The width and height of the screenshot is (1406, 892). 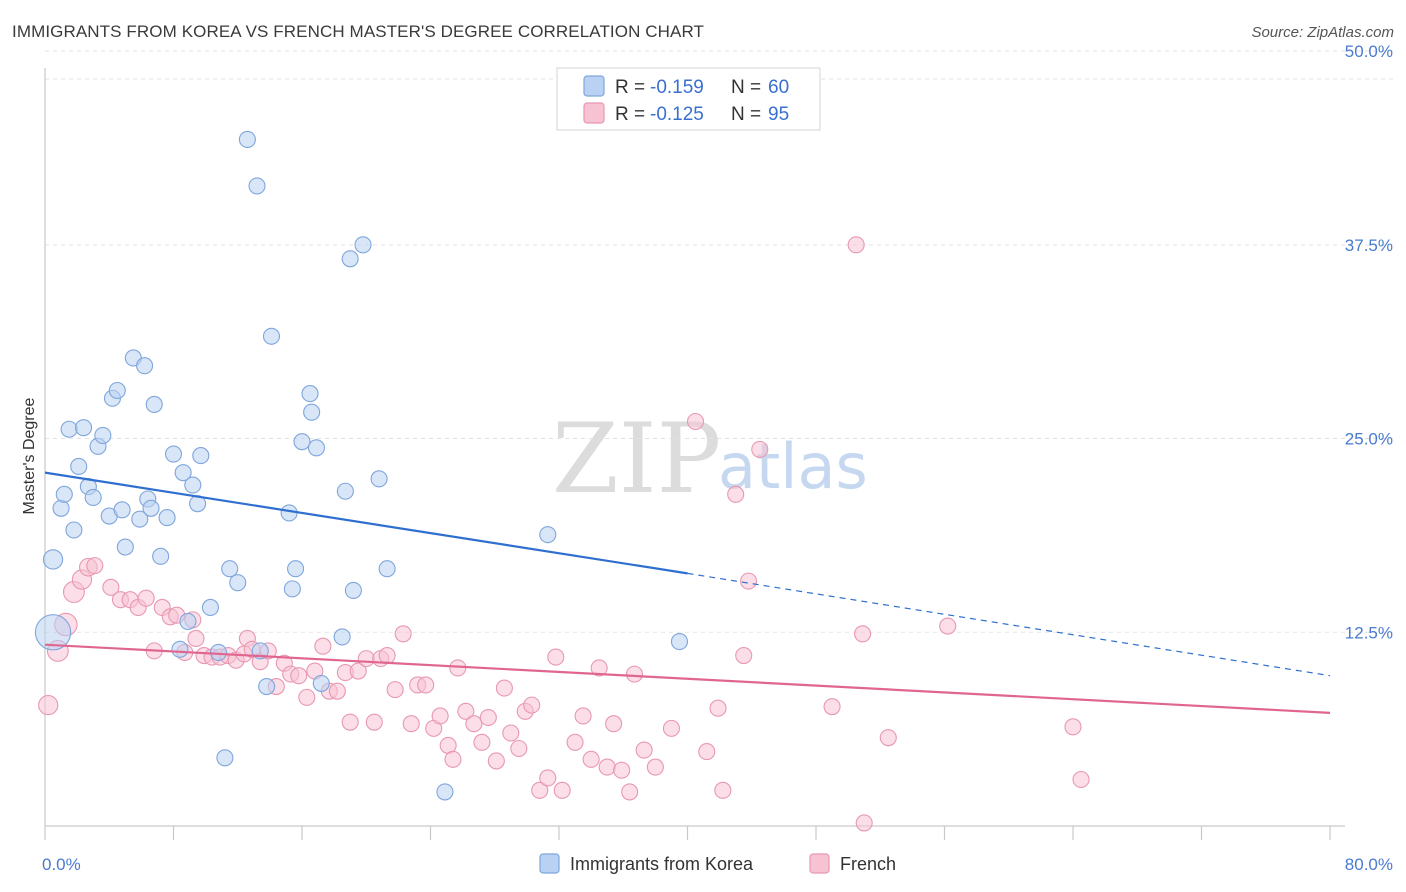 I want to click on legend-n-label: N =, so click(x=746, y=87).